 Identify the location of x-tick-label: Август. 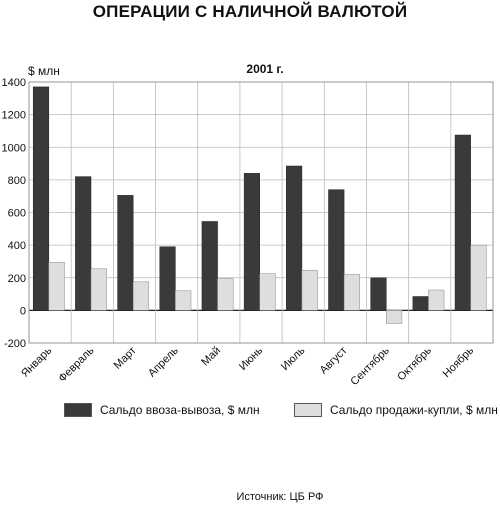
(334, 361).